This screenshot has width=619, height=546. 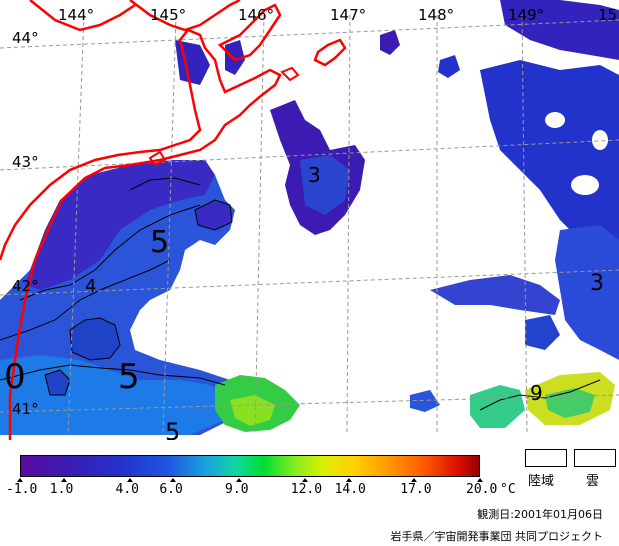 What do you see at coordinates (25, 38) in the screenshot?
I see `lat-label-44: 44°` at bounding box center [25, 38].